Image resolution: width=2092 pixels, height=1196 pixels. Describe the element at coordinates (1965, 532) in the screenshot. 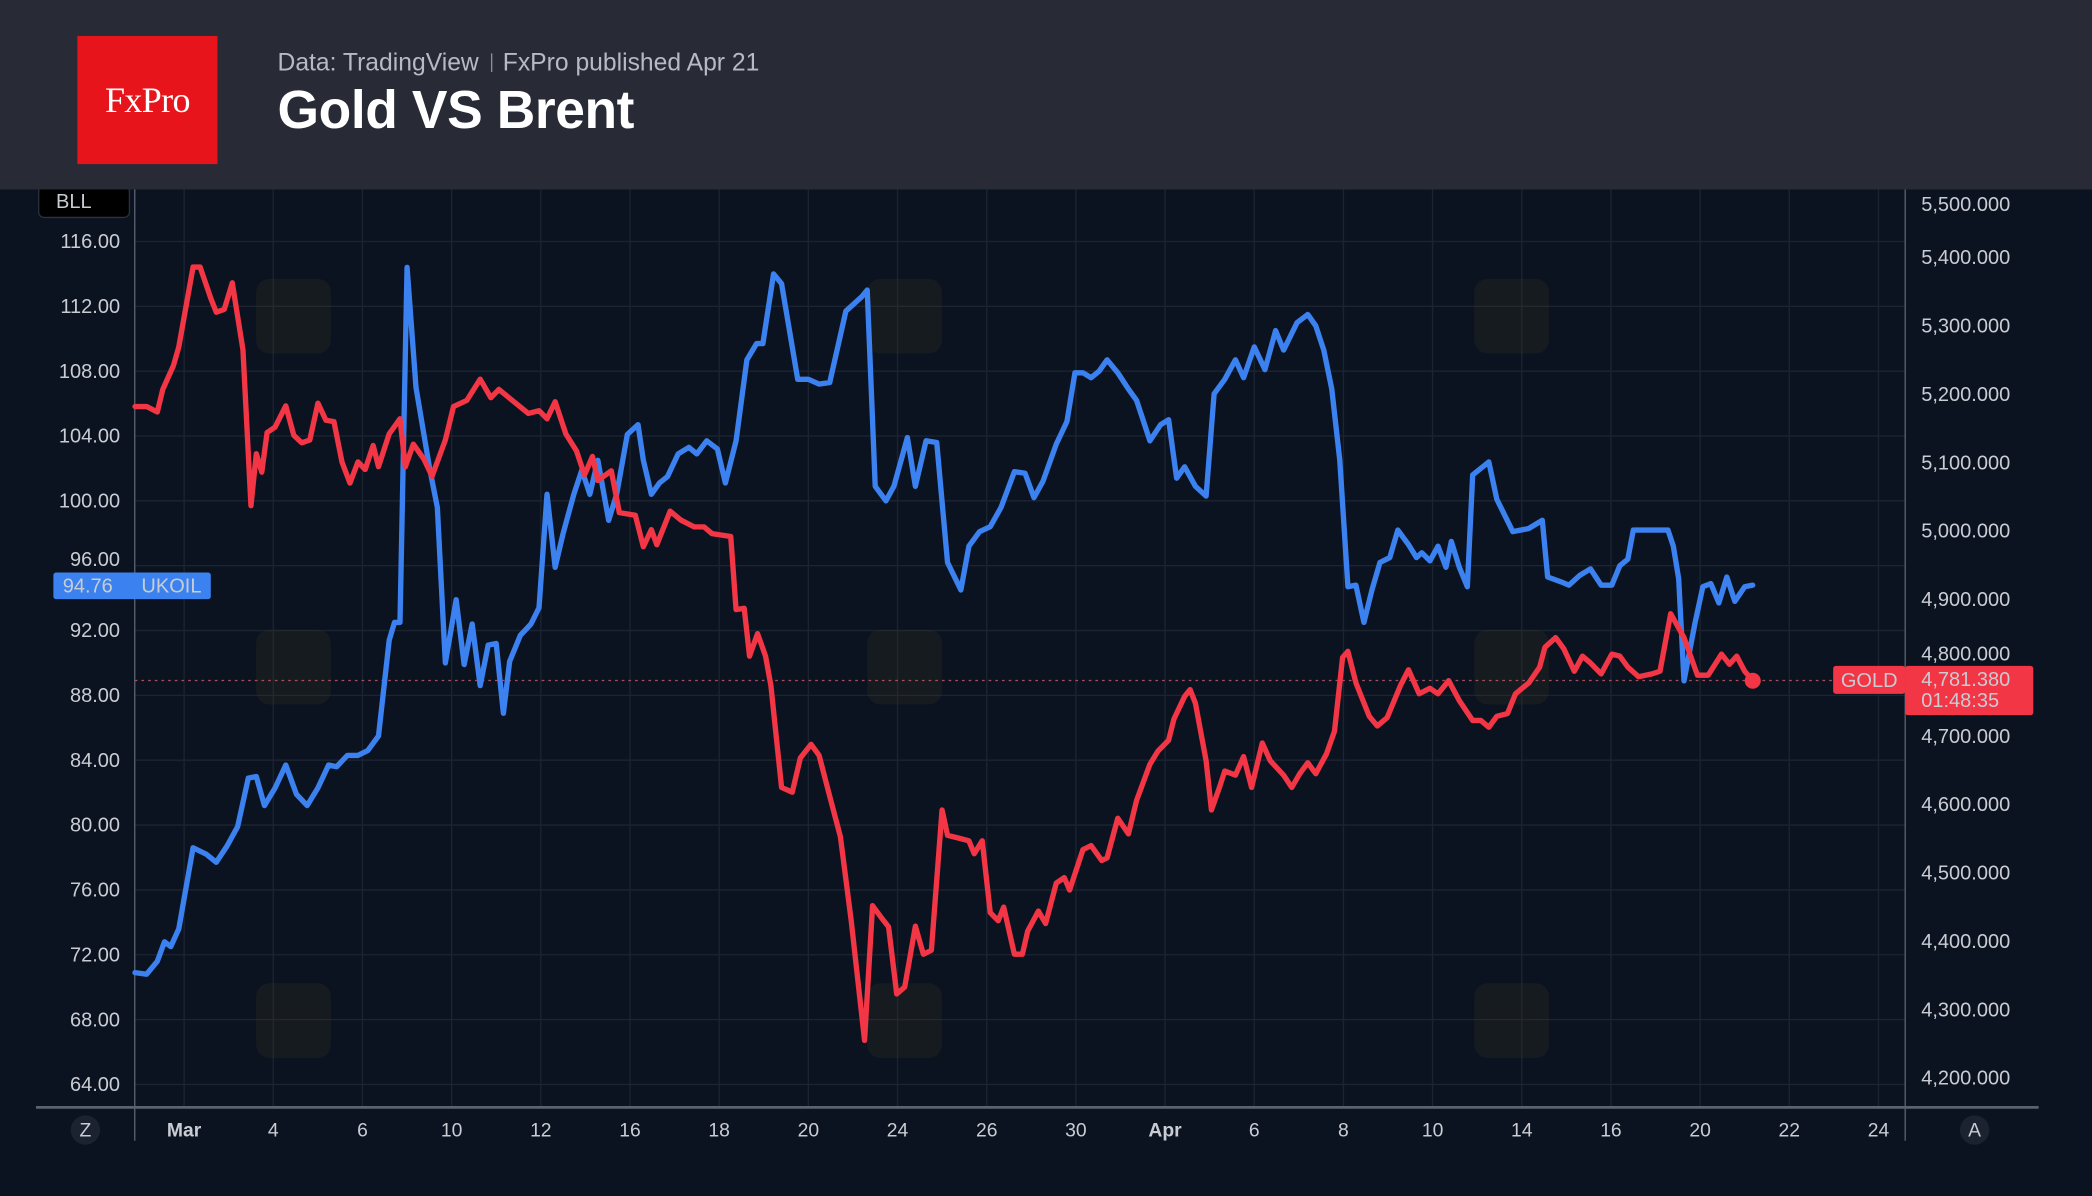

I see `right-tick-label: 5,000.000` at that location.